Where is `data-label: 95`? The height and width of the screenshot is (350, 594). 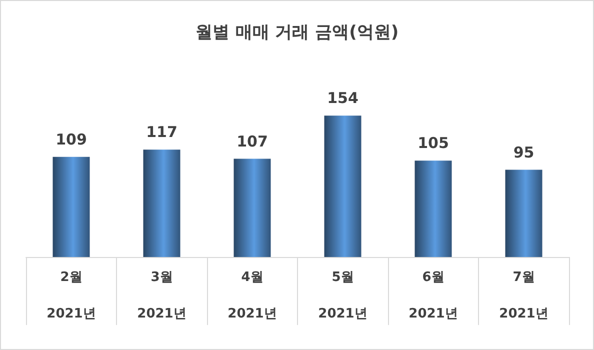
data-label: 95 is located at coordinates (523, 152).